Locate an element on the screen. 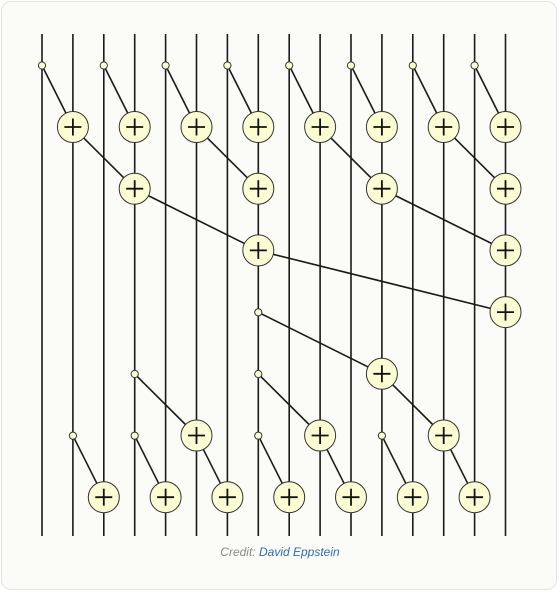  credit-line: Credit: David Eppstein is located at coordinates (279, 552).